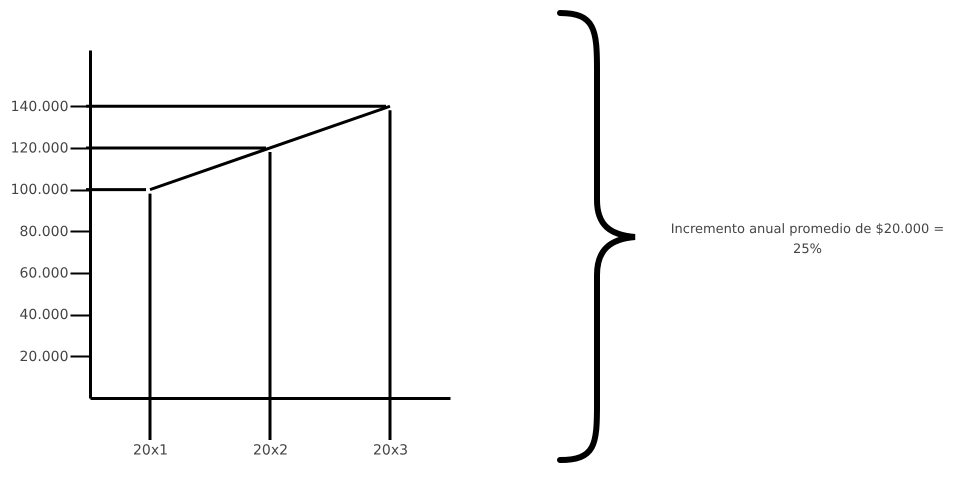 The height and width of the screenshot is (477, 971). What do you see at coordinates (150, 450) in the screenshot?
I see `x-tick-label: 20x1` at bounding box center [150, 450].